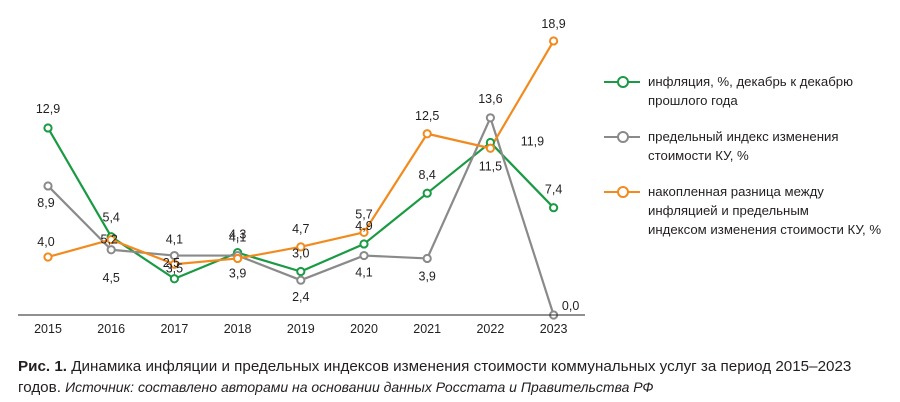 The width and height of the screenshot is (900, 402). What do you see at coordinates (570, 306) in the screenshot?
I see `data-label-limit-index-2023: 0,0` at bounding box center [570, 306].